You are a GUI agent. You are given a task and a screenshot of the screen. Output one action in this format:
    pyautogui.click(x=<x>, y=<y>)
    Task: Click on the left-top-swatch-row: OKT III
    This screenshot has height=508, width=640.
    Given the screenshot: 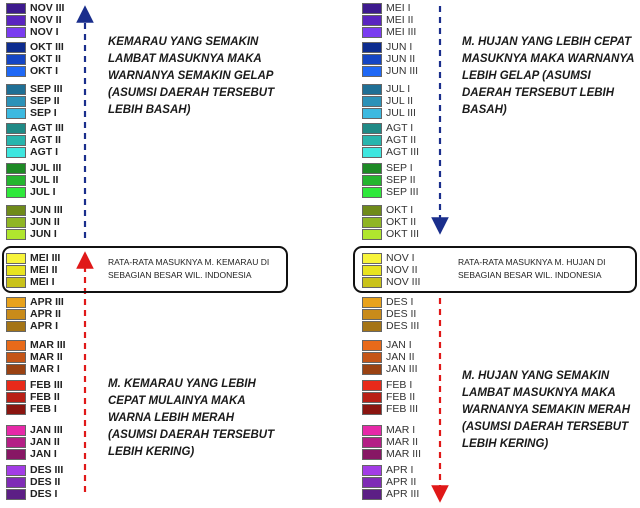 What is the action you would take?
    pyautogui.click(x=35, y=47)
    